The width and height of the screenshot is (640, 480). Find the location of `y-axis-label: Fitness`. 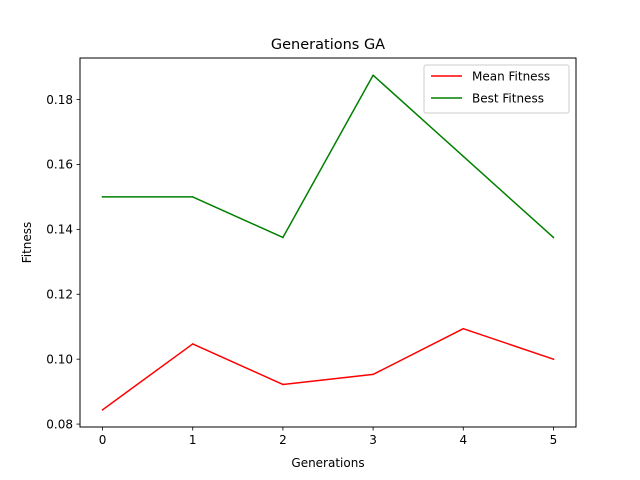

y-axis-label: Fitness is located at coordinates (27, 243).